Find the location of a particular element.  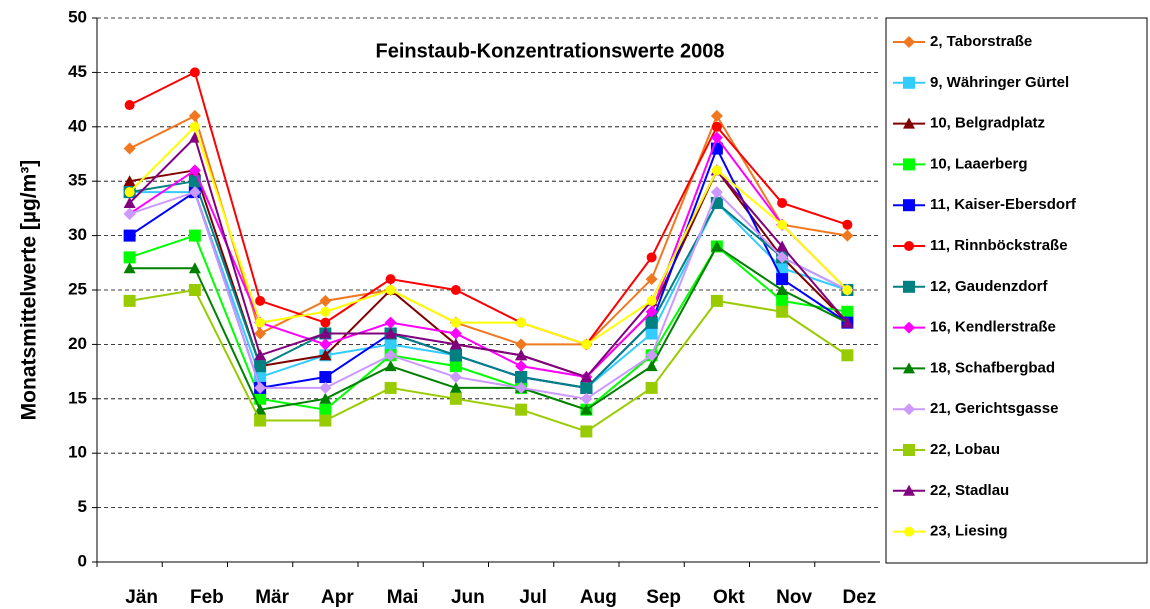

legend-label: 18, Schafbergbad is located at coordinates (992, 367).